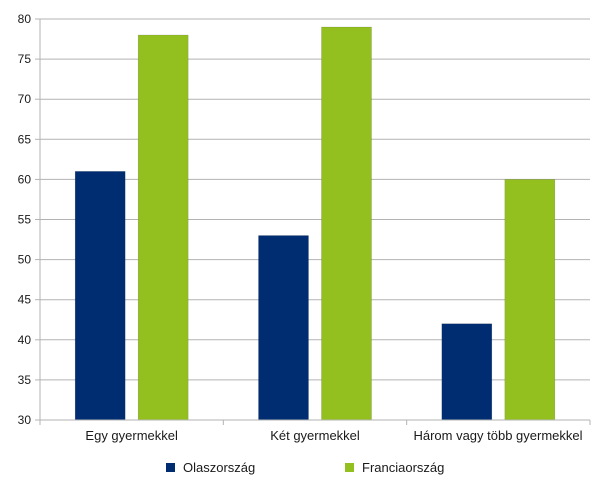  What do you see at coordinates (25, 380) in the screenshot?
I see `y-tick-label: 35` at bounding box center [25, 380].